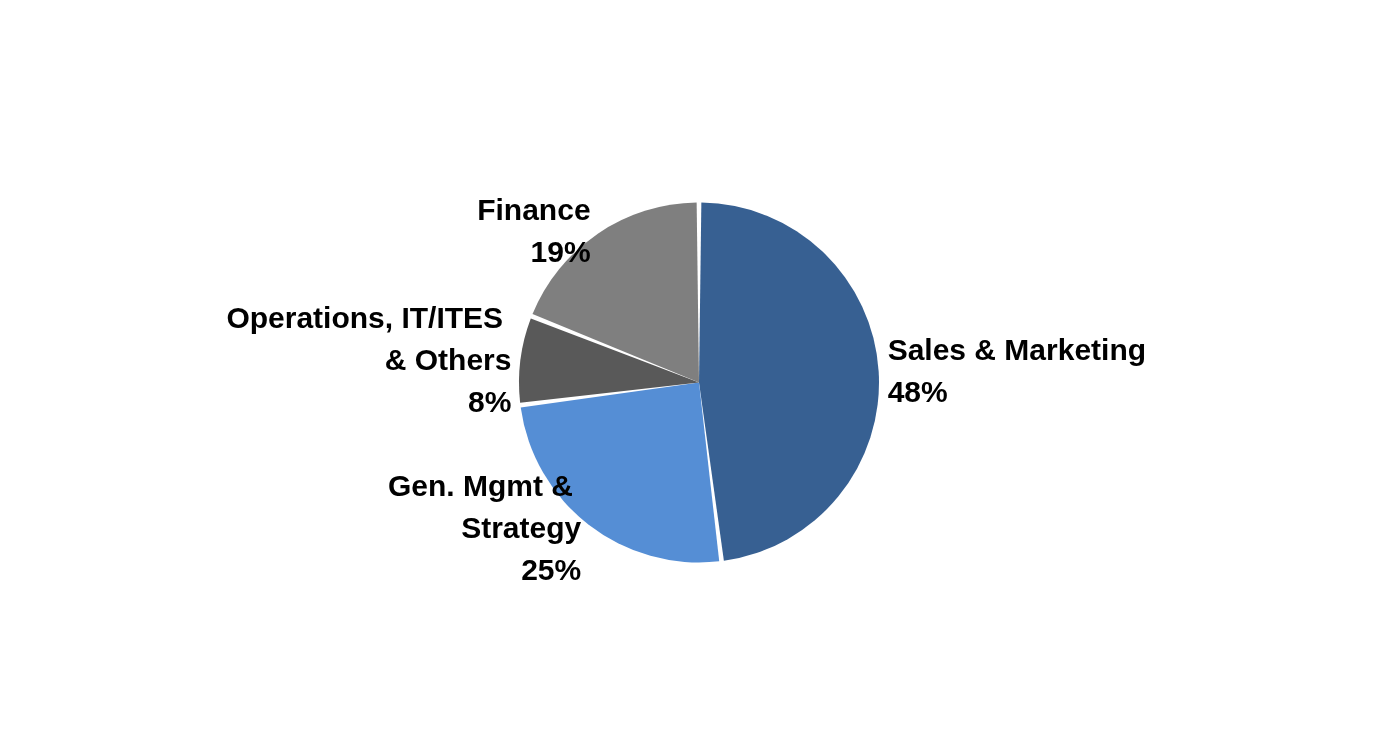  Describe the element at coordinates (490, 401) in the screenshot. I see `data-label: 8%` at that location.